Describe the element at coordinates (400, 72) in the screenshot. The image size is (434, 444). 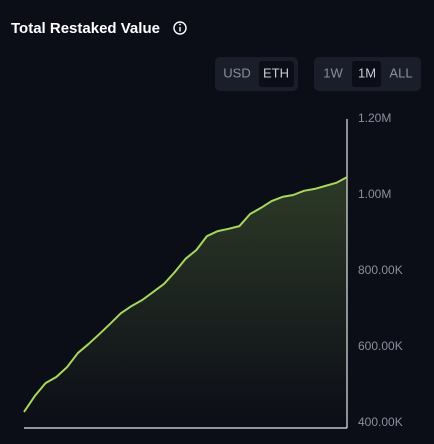
I see `button: ALL` at that location.